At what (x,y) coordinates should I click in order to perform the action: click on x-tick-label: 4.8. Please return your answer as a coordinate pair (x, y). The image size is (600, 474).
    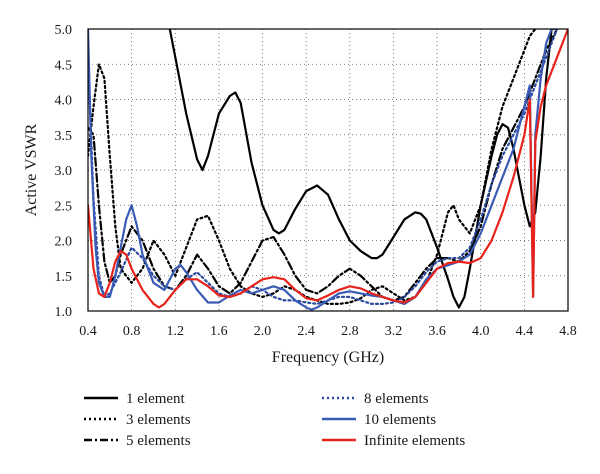
    Looking at the image, I should click on (568, 331).